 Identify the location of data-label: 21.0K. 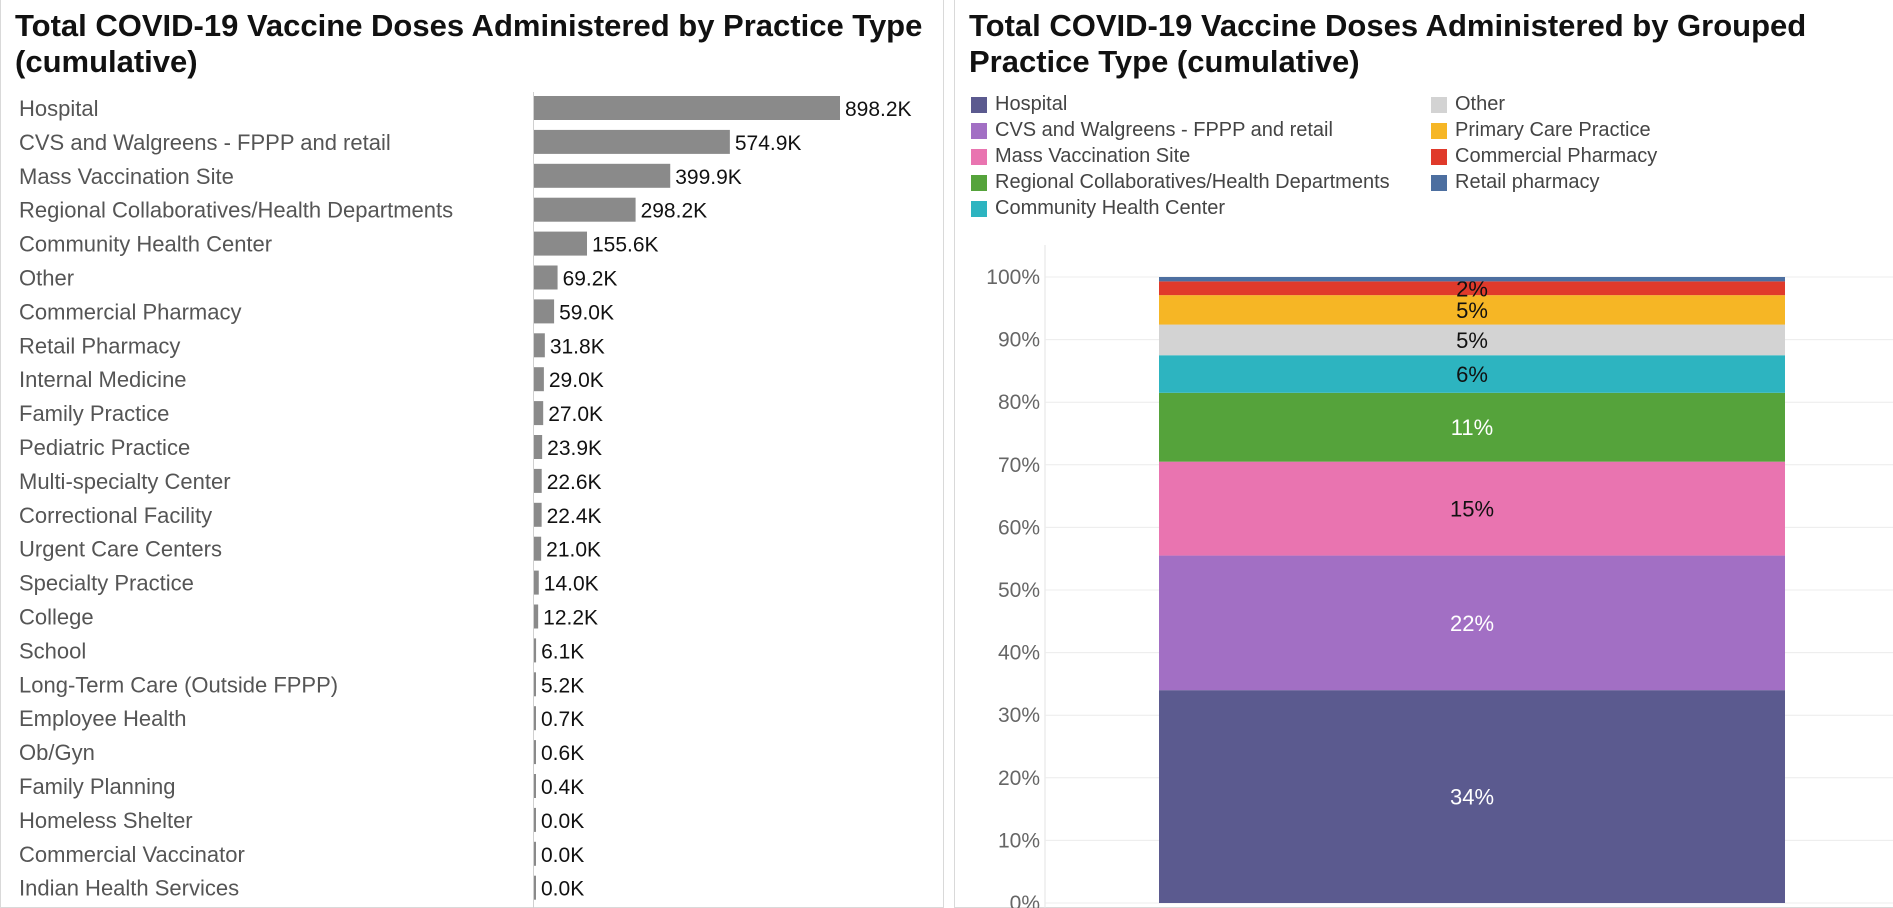
(573, 550).